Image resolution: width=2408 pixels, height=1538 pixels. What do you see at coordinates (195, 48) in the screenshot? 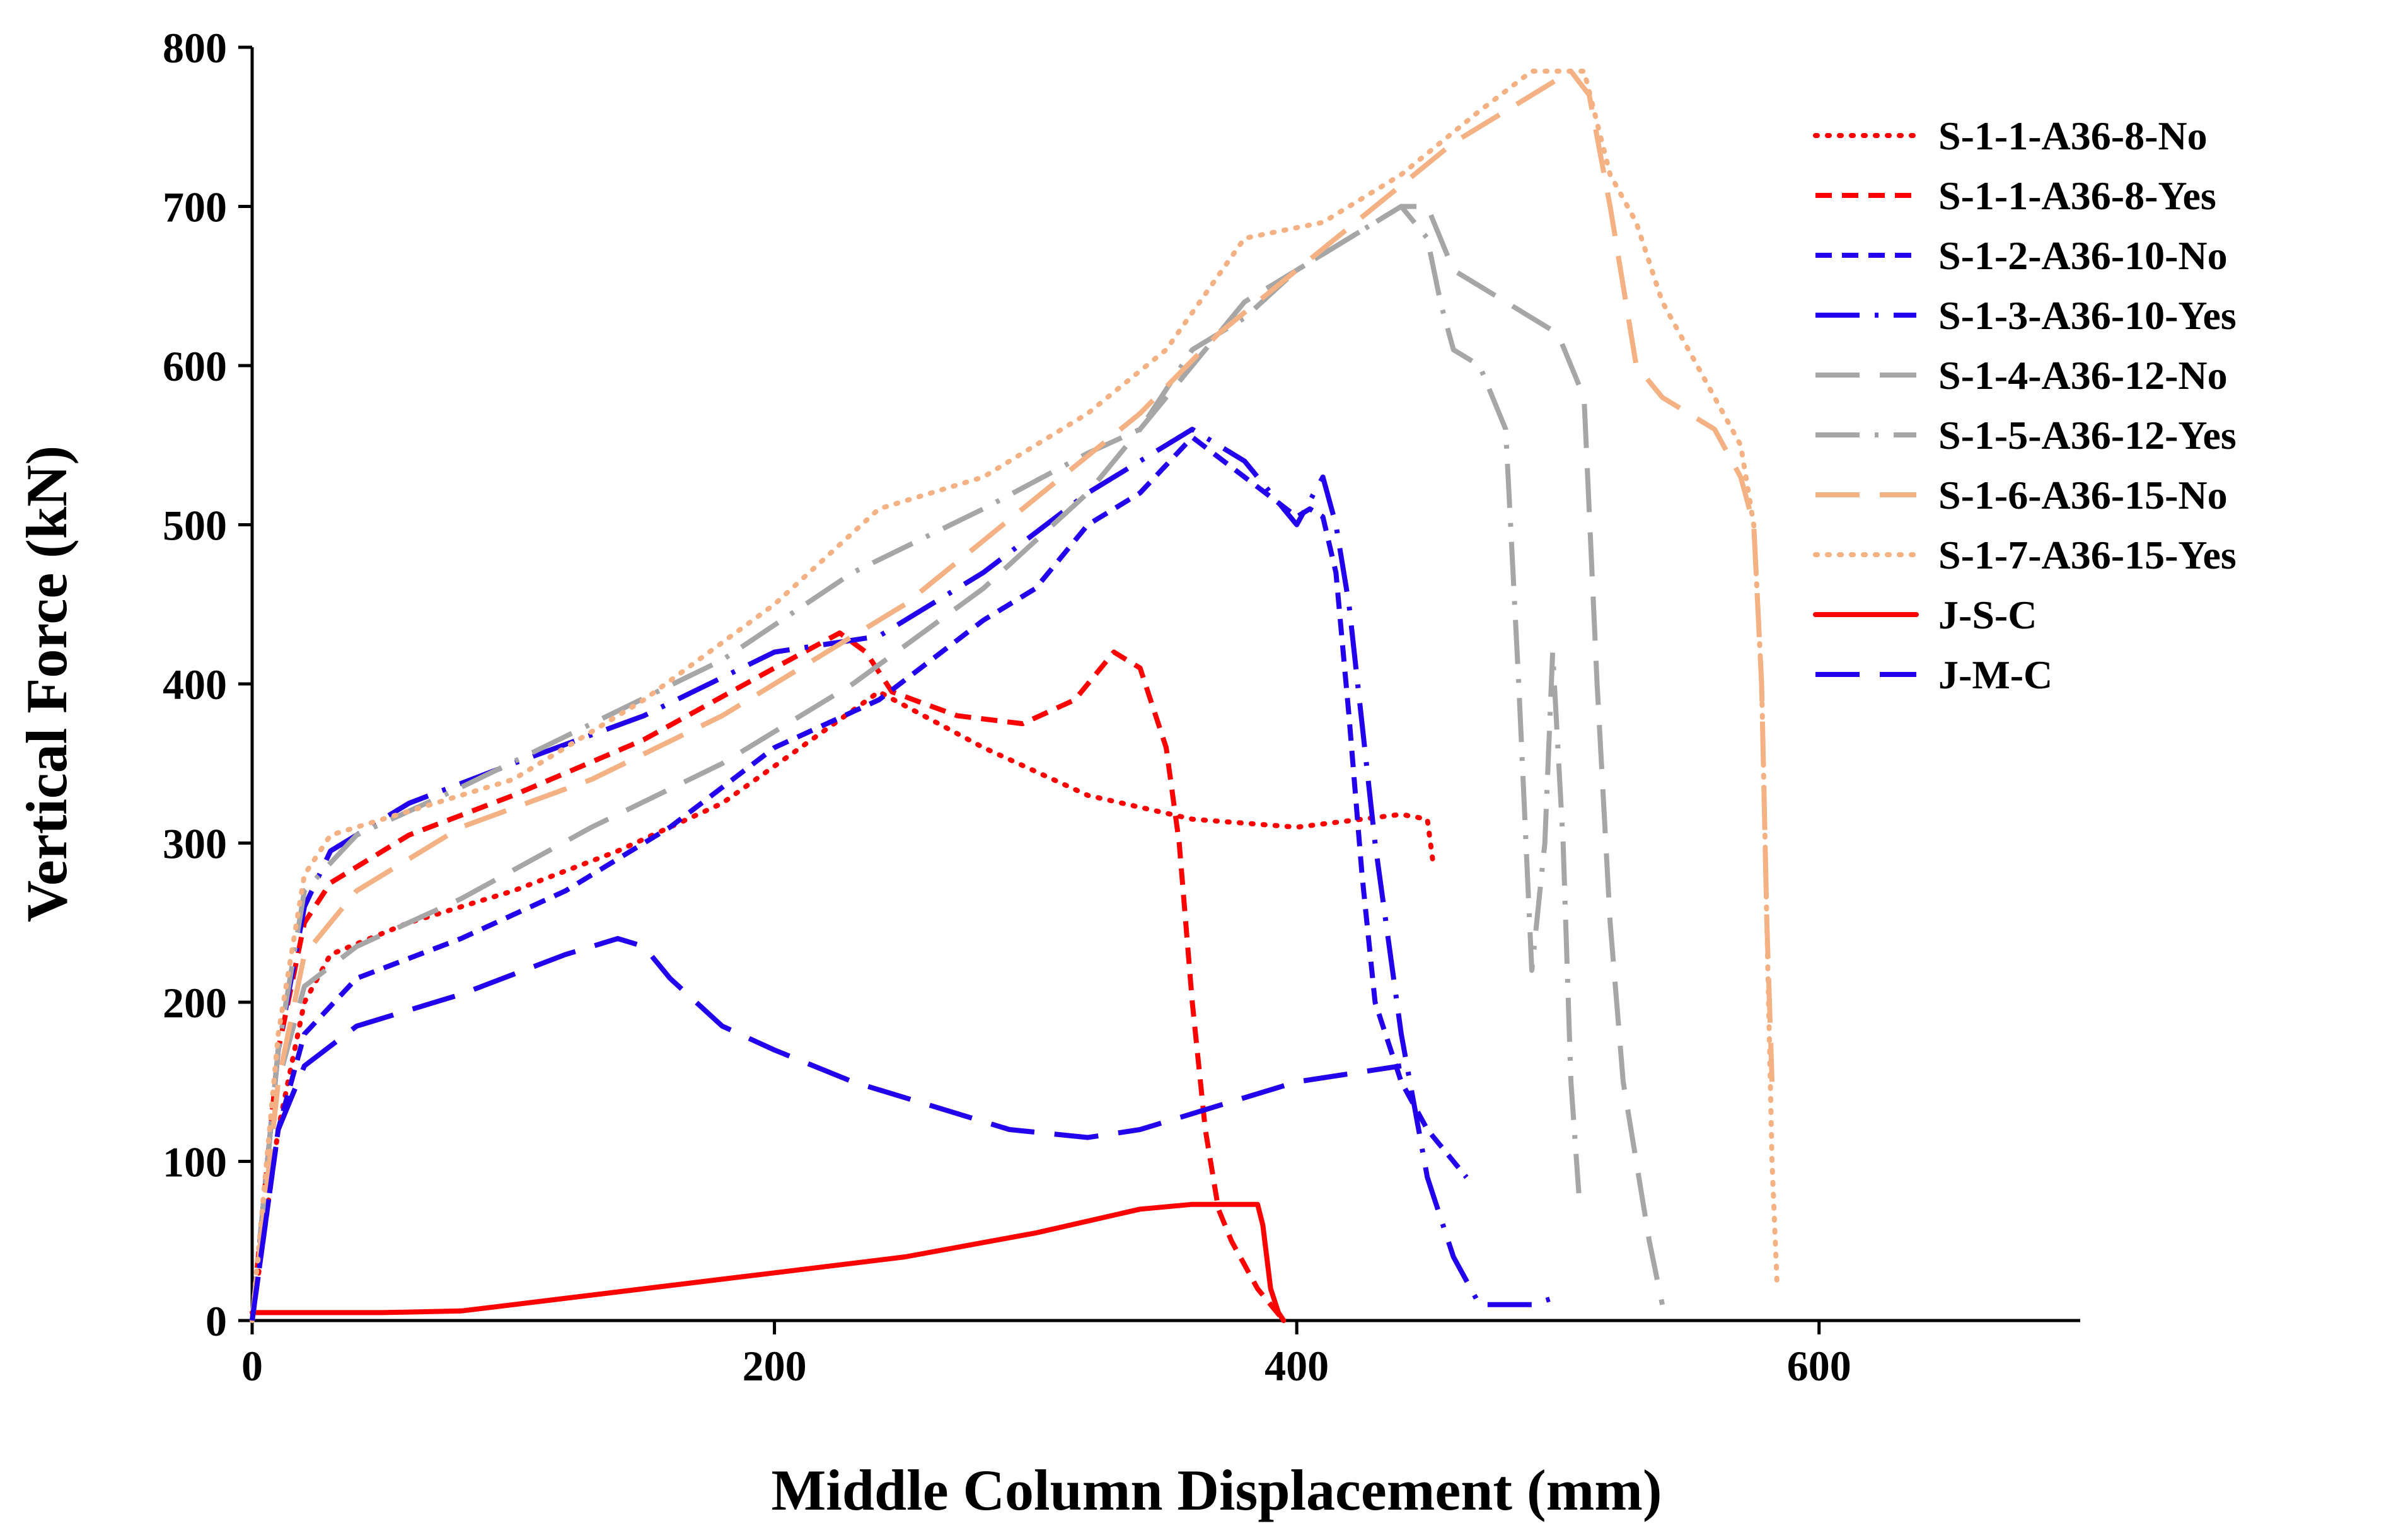
I see `y-tick-label: 800` at bounding box center [195, 48].